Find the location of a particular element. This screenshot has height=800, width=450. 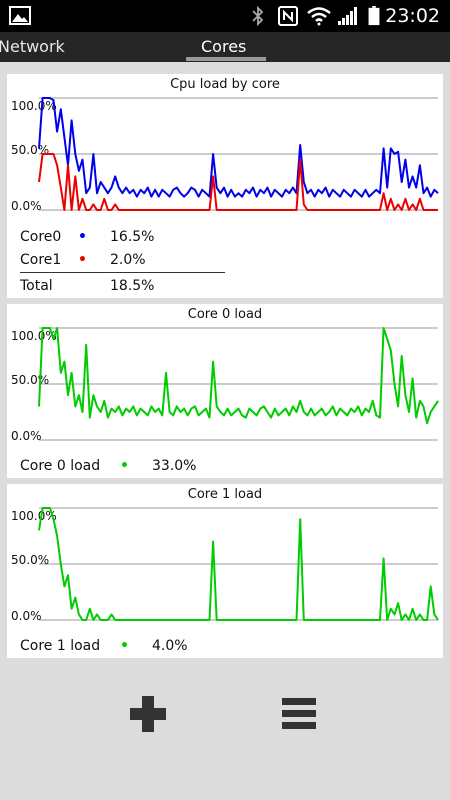

legend-core1-load-name: Core 1 load is located at coordinates (60, 646).